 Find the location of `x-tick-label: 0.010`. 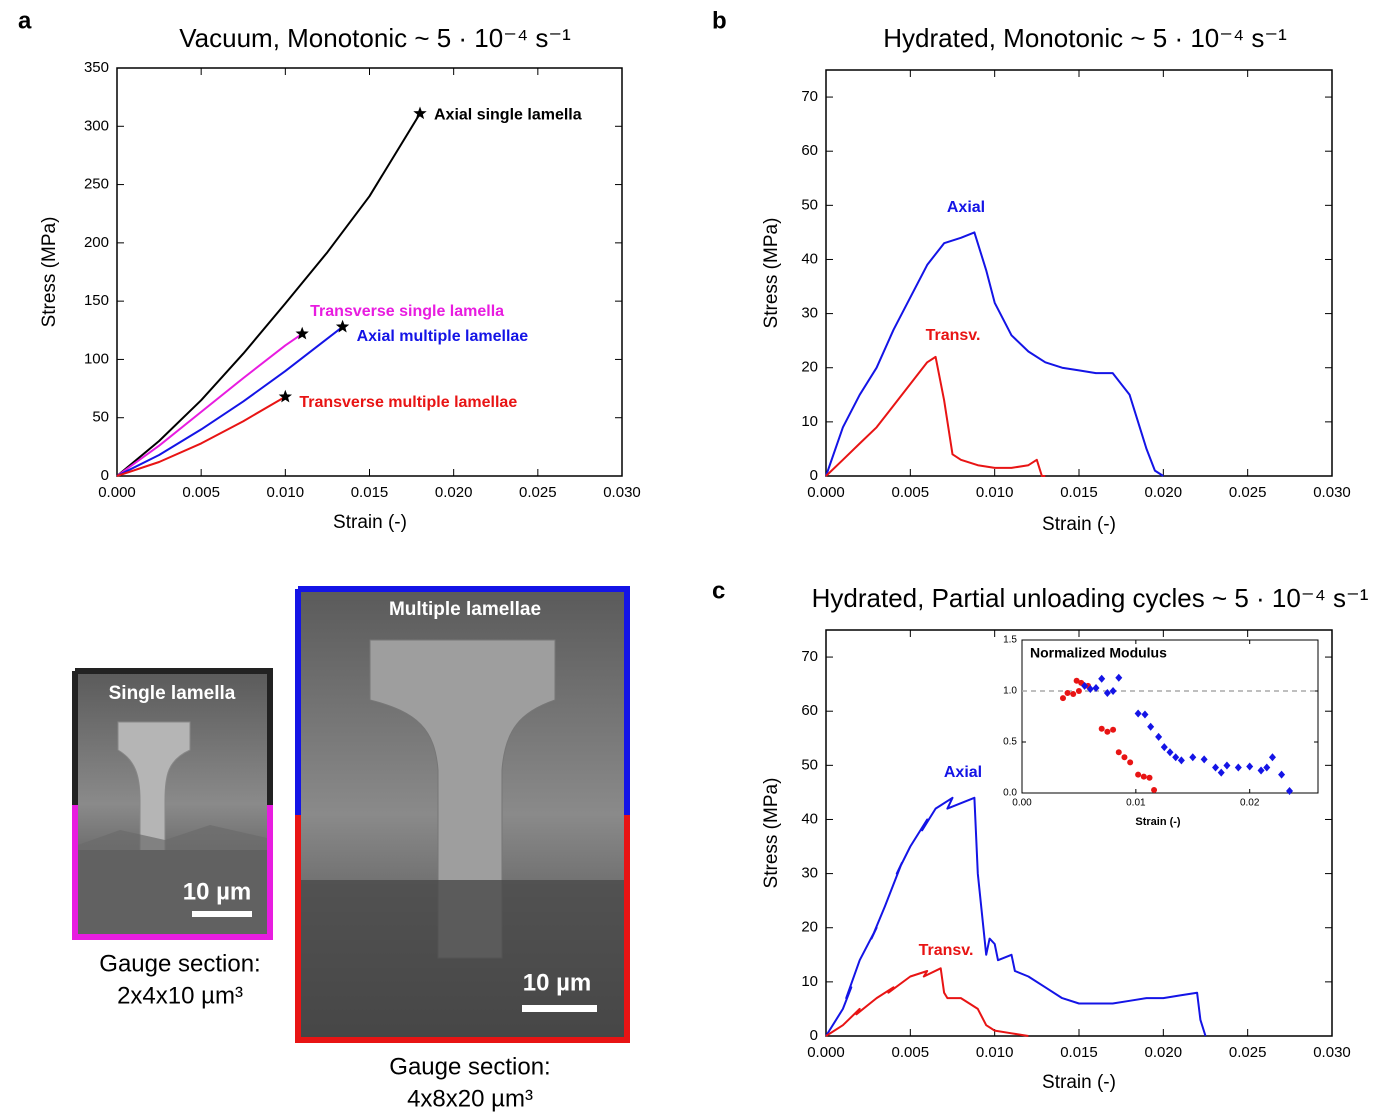

x-tick-label: 0.010 is located at coordinates (995, 492).